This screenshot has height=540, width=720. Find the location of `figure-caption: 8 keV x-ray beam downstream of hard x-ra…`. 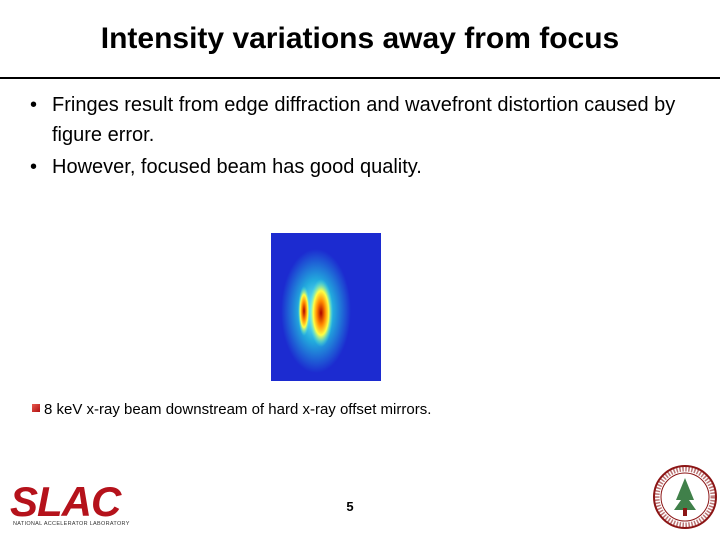

figure-caption: 8 keV x-ray beam downstream of hard x-ra… is located at coordinates (238, 409).